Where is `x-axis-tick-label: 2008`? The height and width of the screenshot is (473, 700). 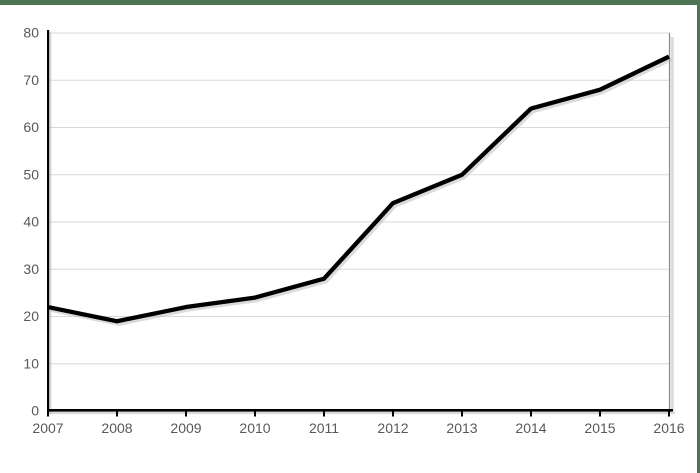 x-axis-tick-label: 2008 is located at coordinates (116, 428).